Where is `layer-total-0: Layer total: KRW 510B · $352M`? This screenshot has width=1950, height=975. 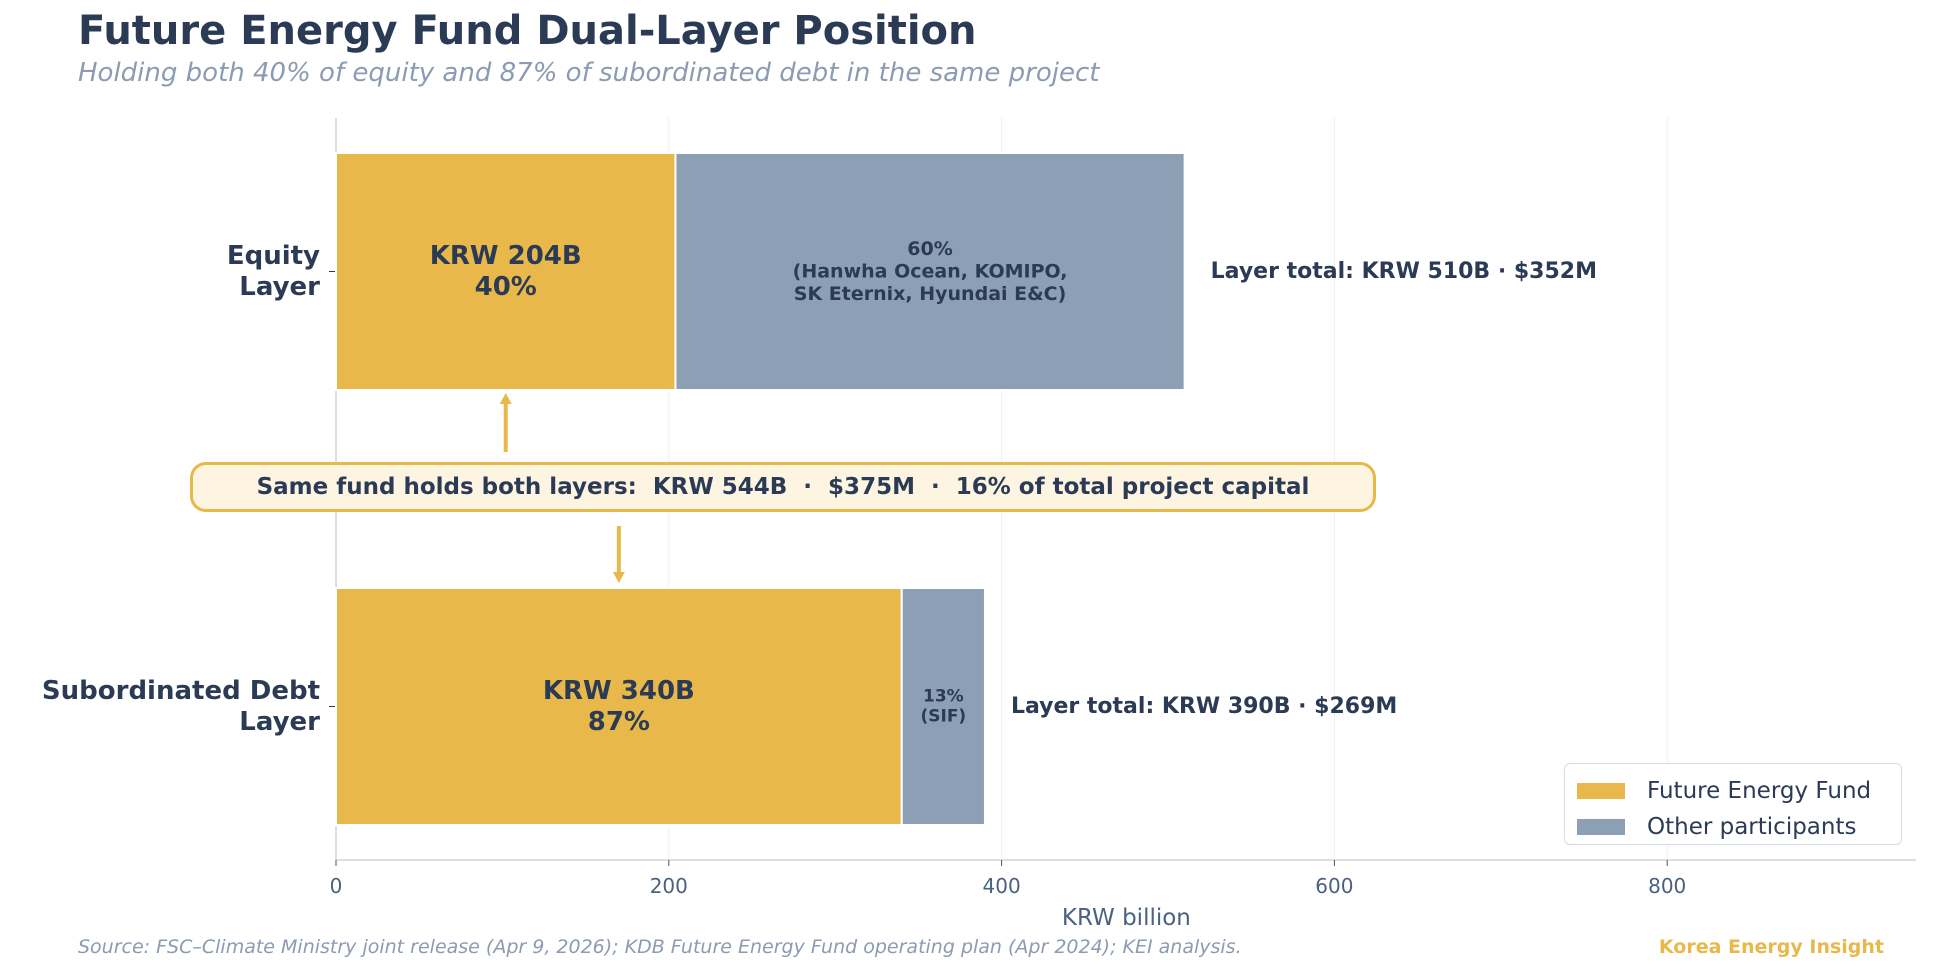
layer-total-0: Layer total: KRW 510B · $352M is located at coordinates (1404, 271).